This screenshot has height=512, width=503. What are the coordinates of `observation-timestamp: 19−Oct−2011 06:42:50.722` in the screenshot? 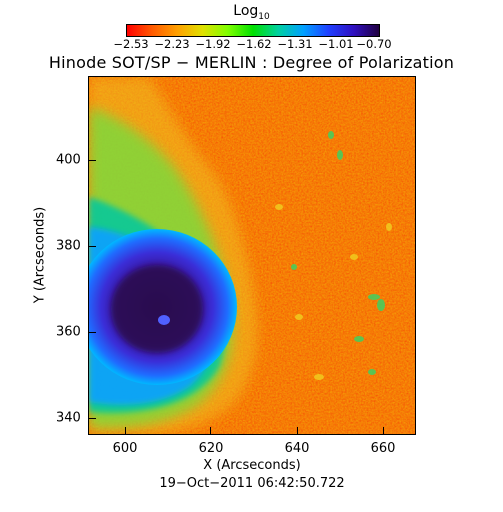 It's located at (252, 483).